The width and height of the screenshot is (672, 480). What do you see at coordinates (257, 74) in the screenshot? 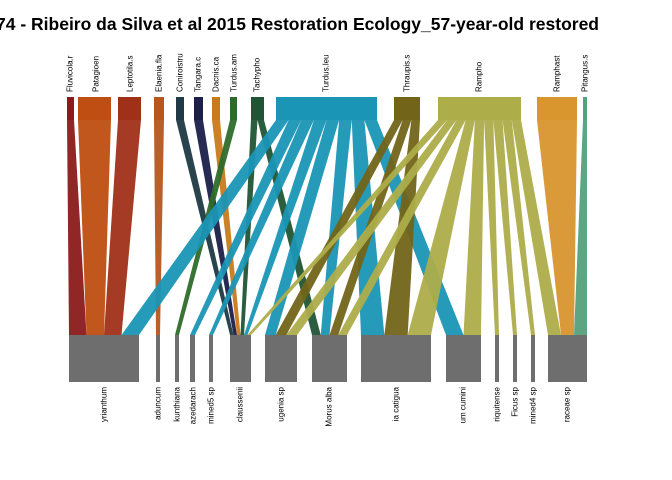
I see `higher-species-label: Tachypho` at bounding box center [257, 74].